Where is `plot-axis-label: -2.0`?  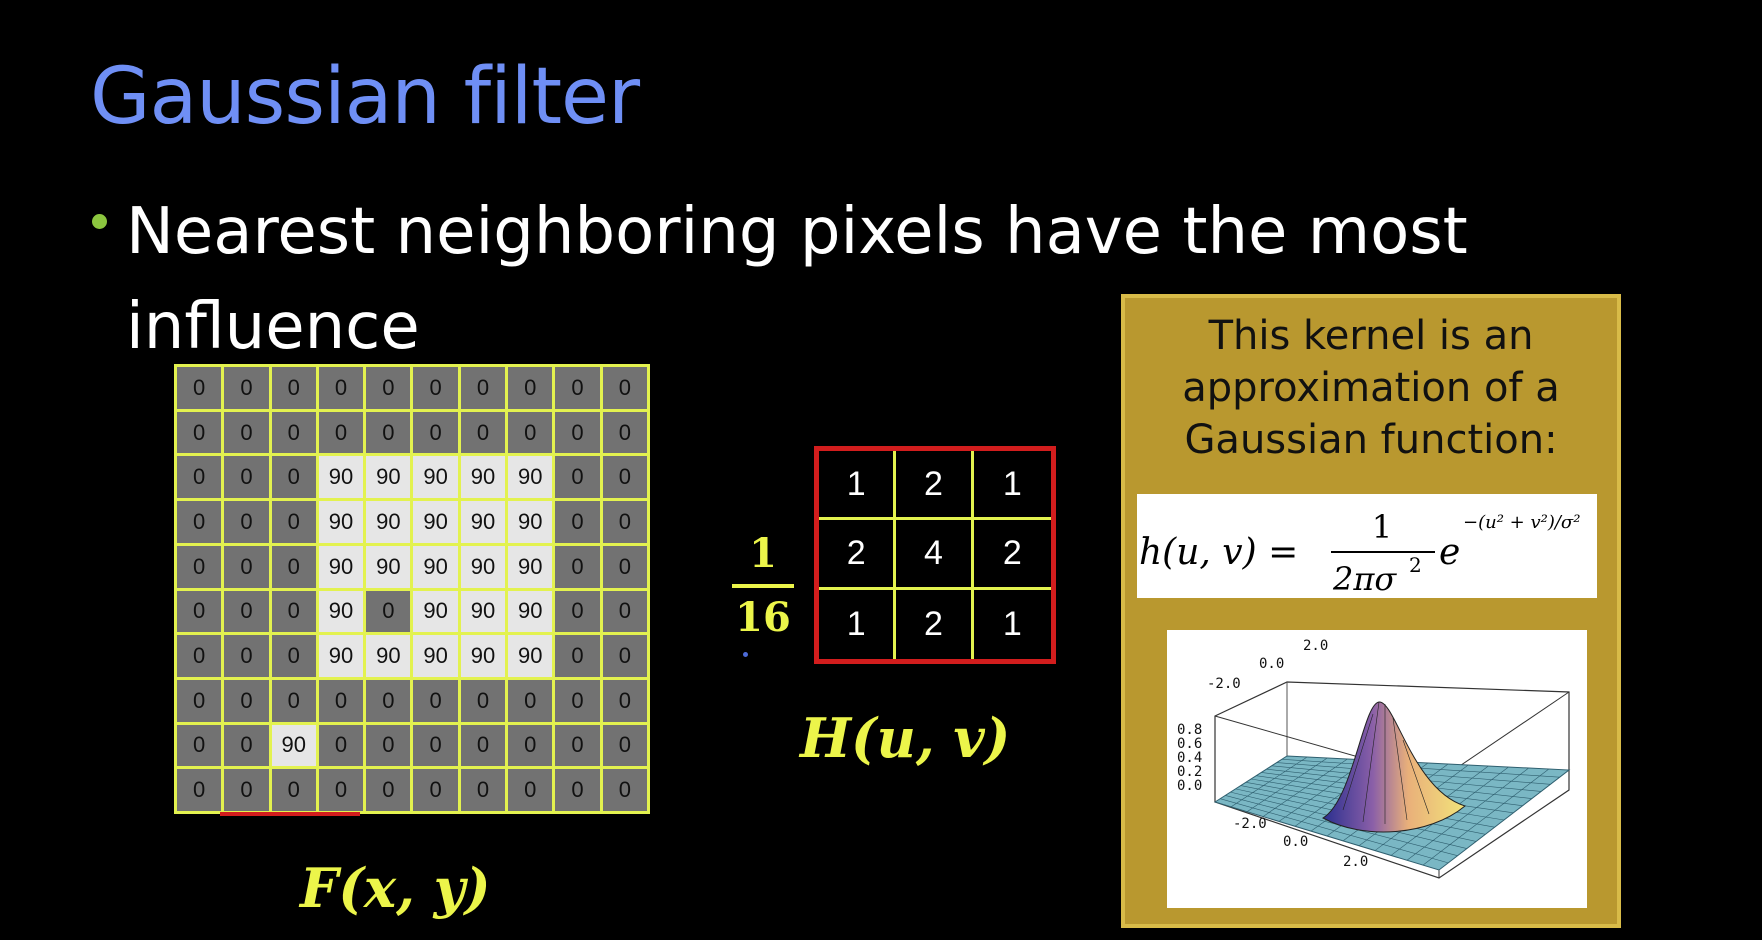 plot-axis-label: -2.0 is located at coordinates (1250, 824).